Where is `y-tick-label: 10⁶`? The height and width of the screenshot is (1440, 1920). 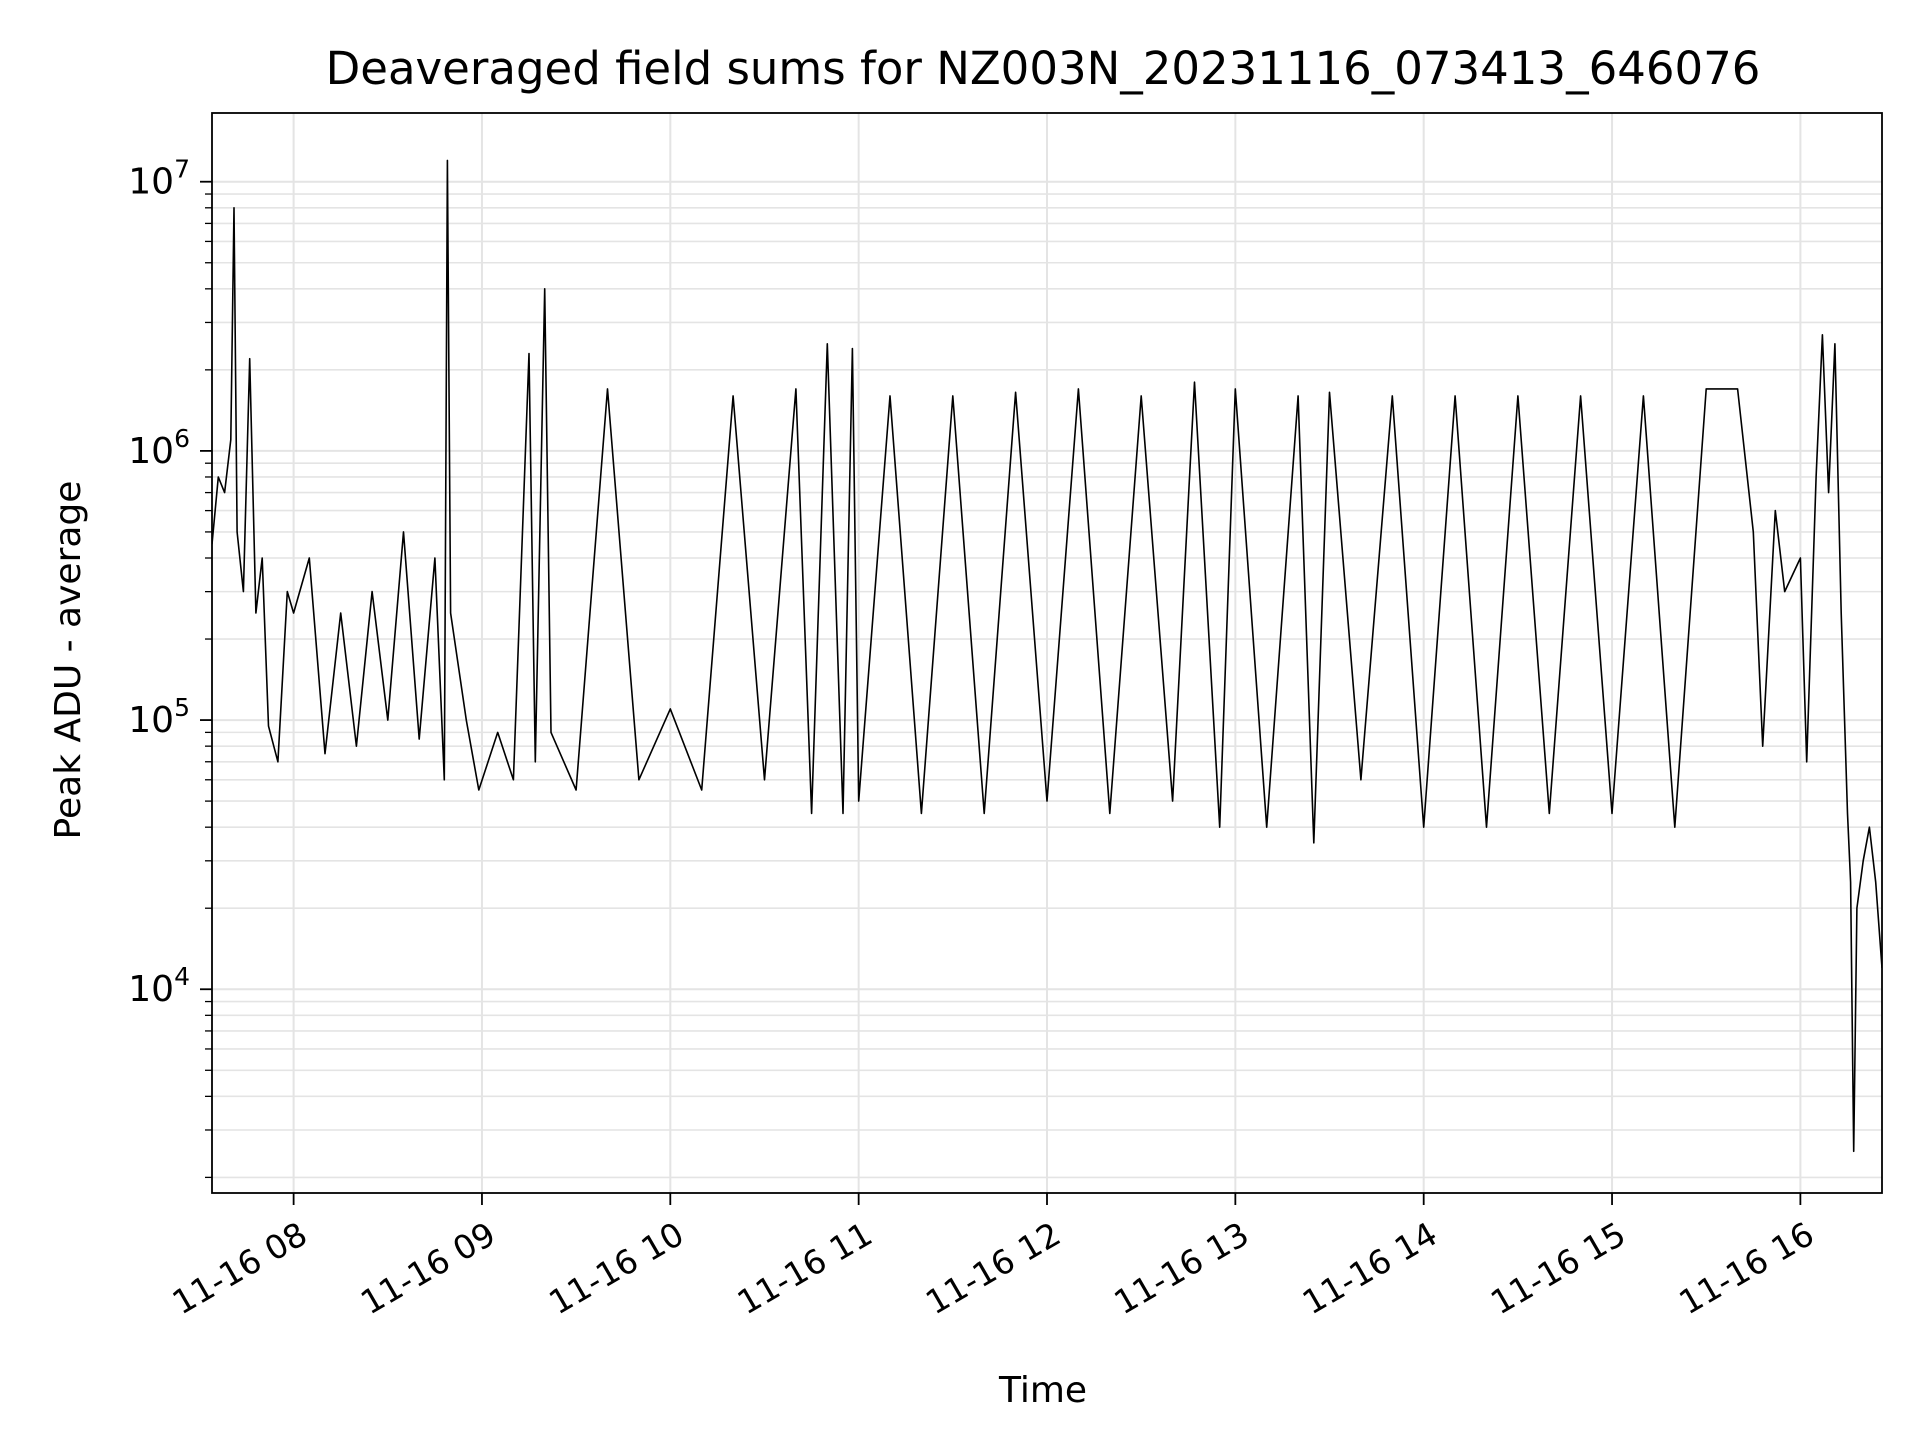 y-tick-label: 10⁶ is located at coordinates (159, 448).